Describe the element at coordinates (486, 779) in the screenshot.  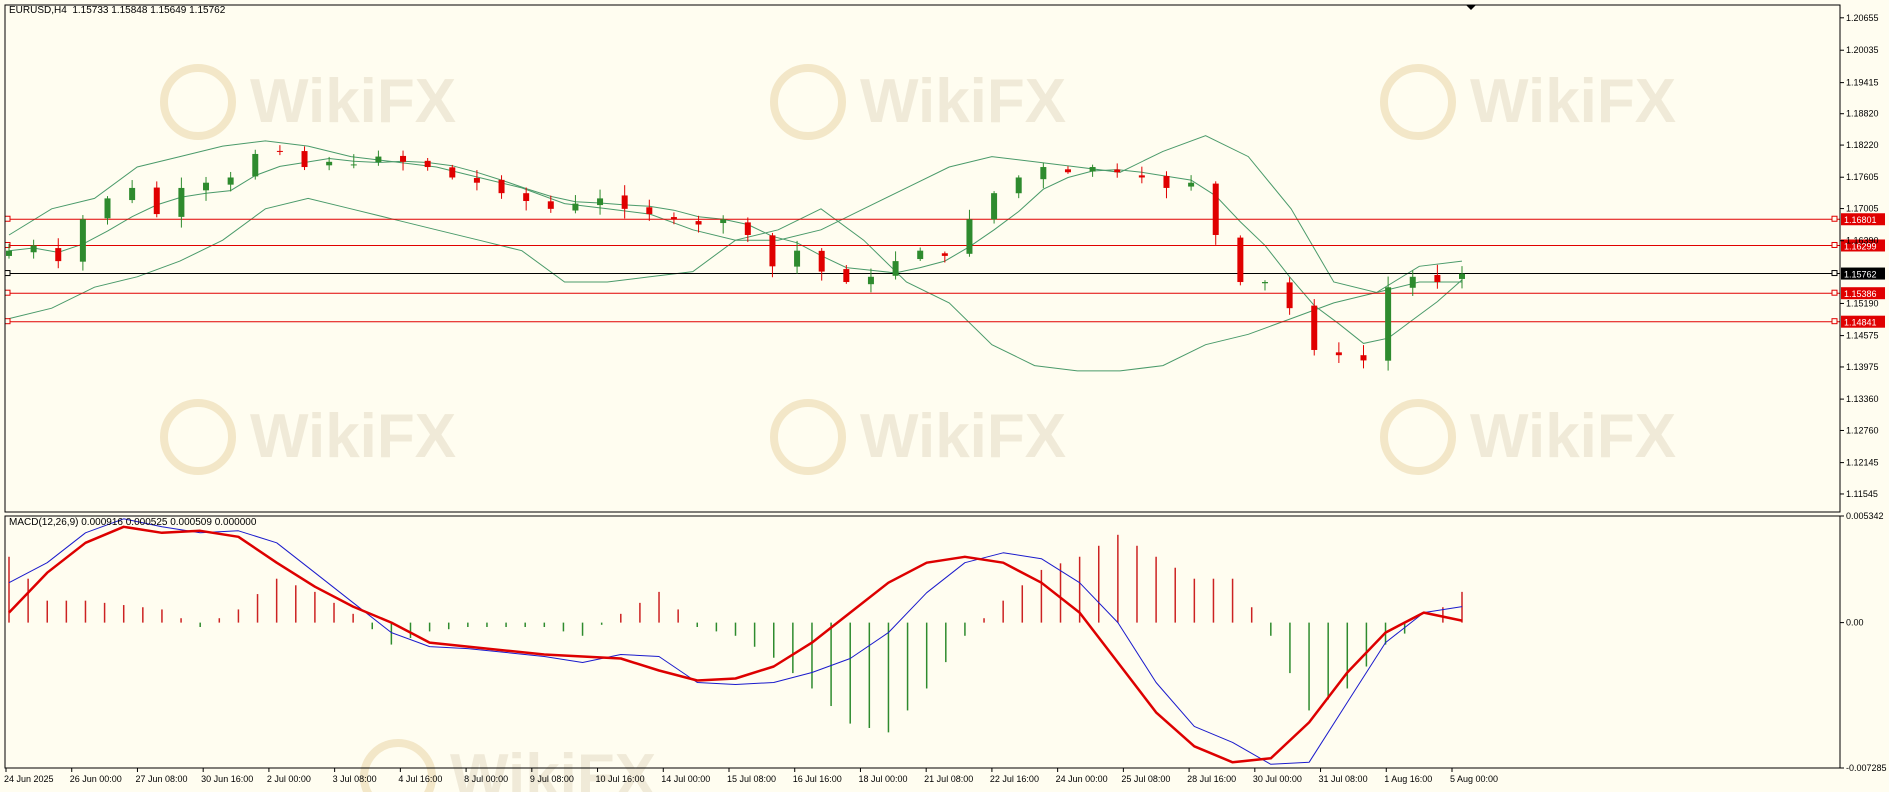
I see `time-tick-label: 8 Jul 00:00` at that location.